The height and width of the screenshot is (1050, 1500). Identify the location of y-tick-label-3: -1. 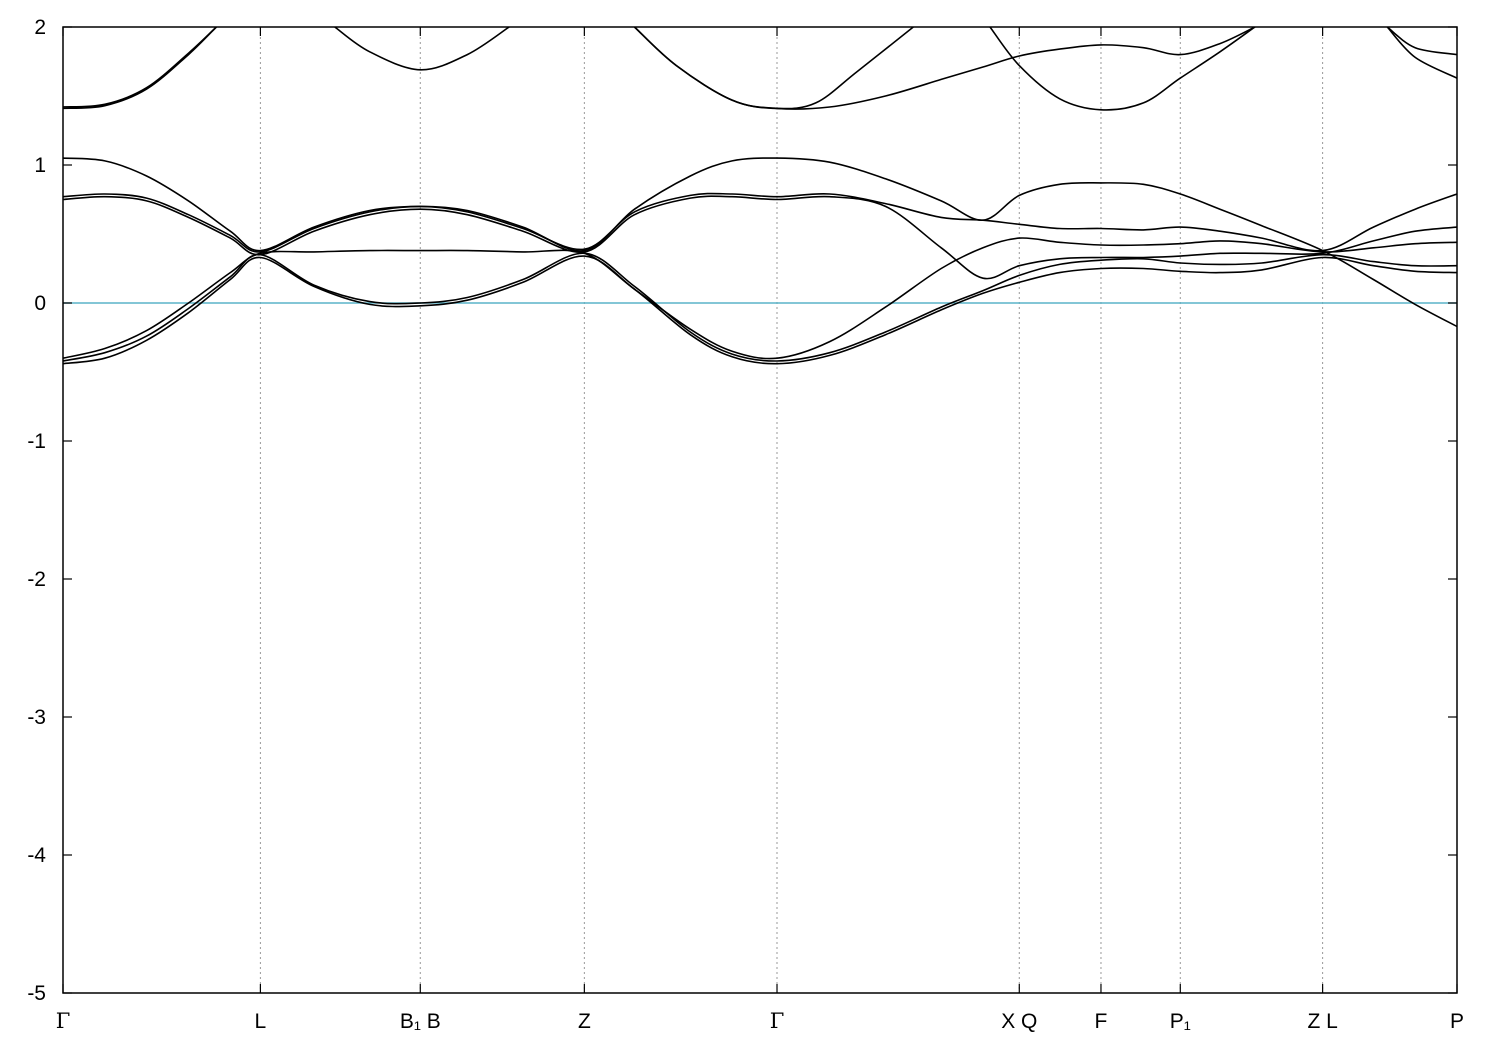
(36, 441).